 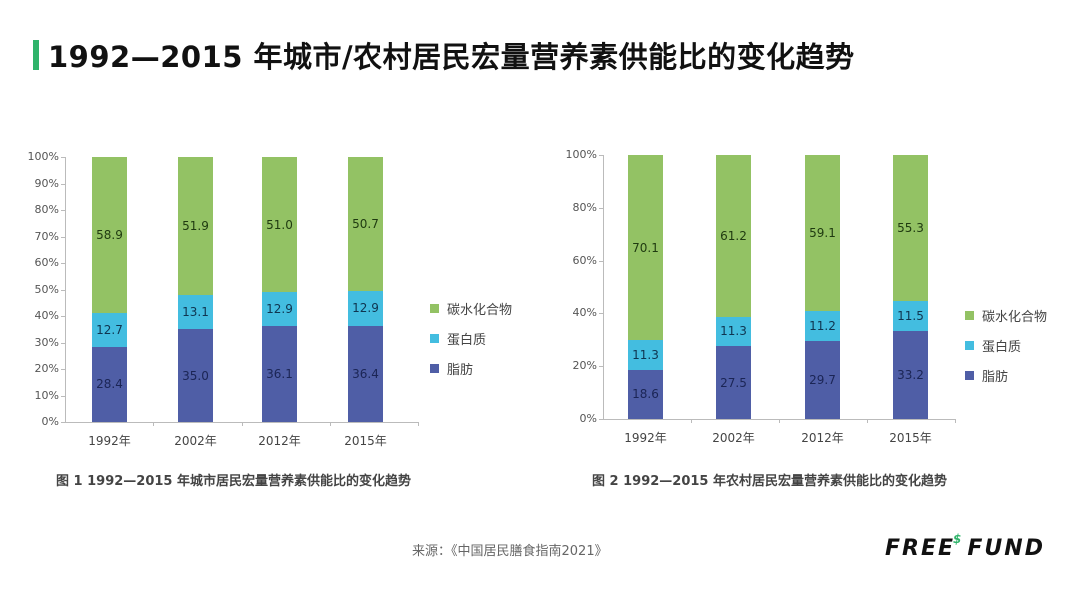 I want to click on title-accent-bar, so click(x=36, y=55).